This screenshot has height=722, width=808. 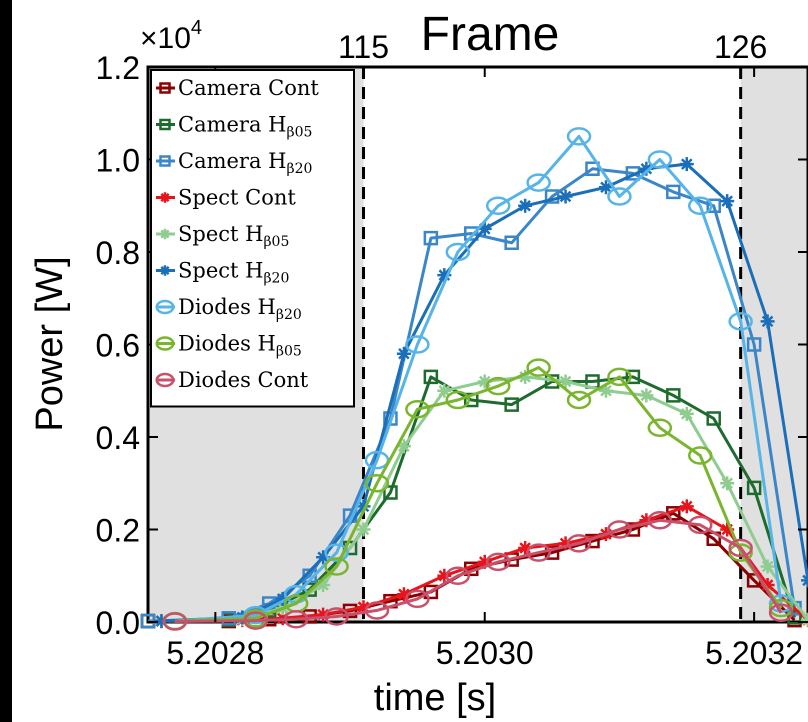 I want to click on y-axis-label: Power [W], so click(x=50, y=343).